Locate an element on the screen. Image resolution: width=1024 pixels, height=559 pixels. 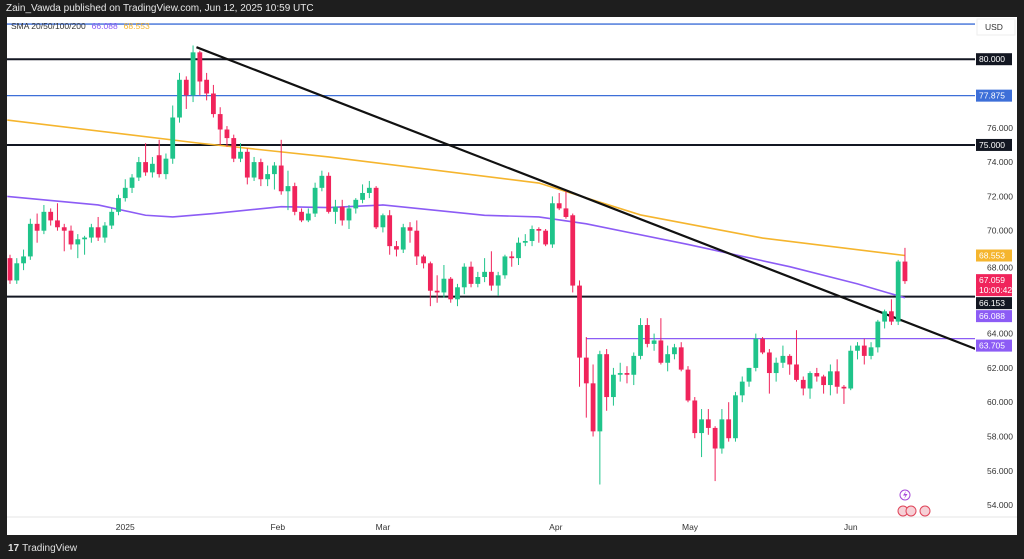
price-tick-label: 58.000 is located at coordinates (1000, 437).